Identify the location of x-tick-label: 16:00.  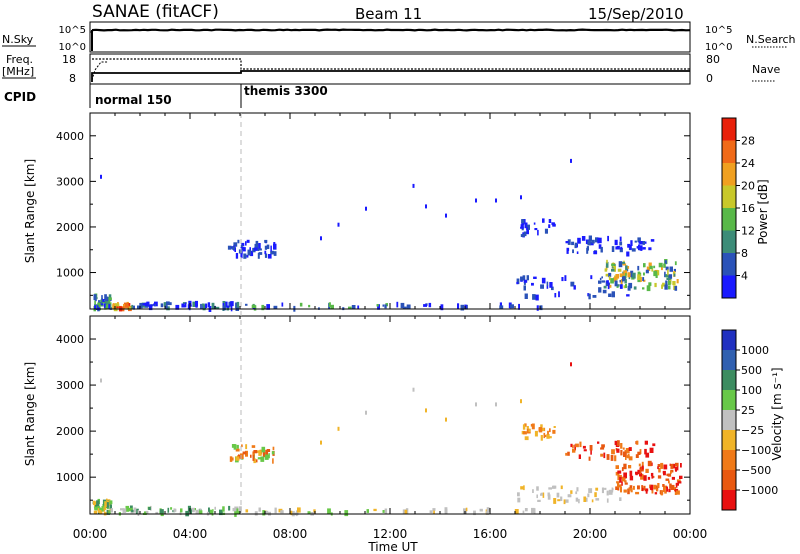
(490, 534).